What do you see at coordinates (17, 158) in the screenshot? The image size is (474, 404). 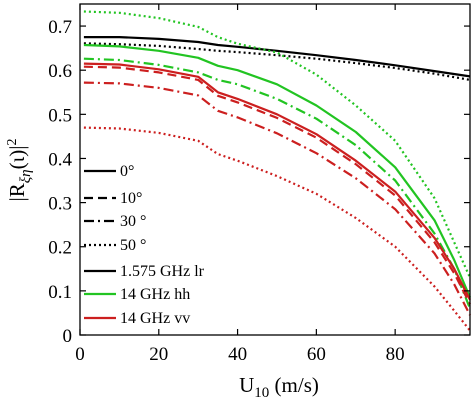 I see `y-axis-title-arg: (ι)|` at bounding box center [17, 158].